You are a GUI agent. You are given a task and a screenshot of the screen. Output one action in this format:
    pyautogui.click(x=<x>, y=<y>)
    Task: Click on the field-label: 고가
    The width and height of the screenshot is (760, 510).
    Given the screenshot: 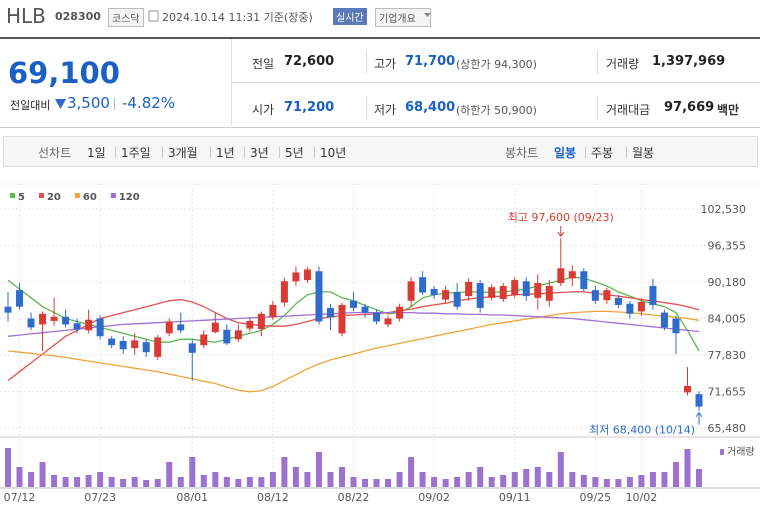 What is the action you would take?
    pyautogui.click(x=385, y=64)
    